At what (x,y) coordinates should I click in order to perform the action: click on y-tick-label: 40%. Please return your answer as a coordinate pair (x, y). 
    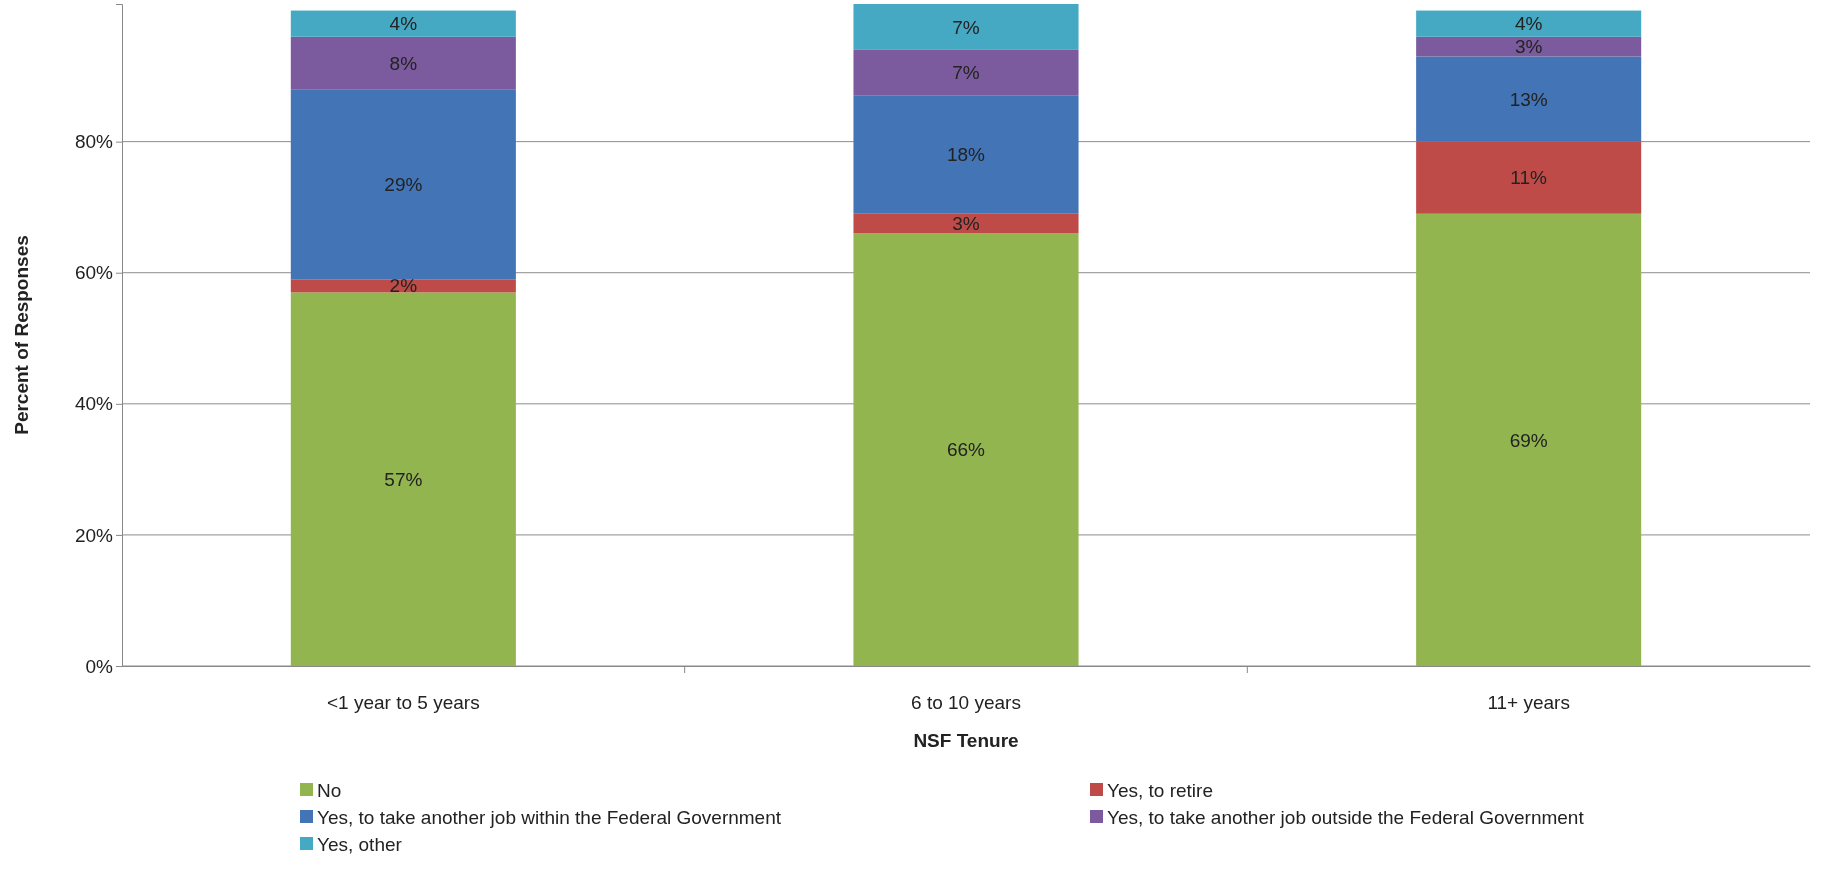
    Looking at the image, I should click on (94, 404).